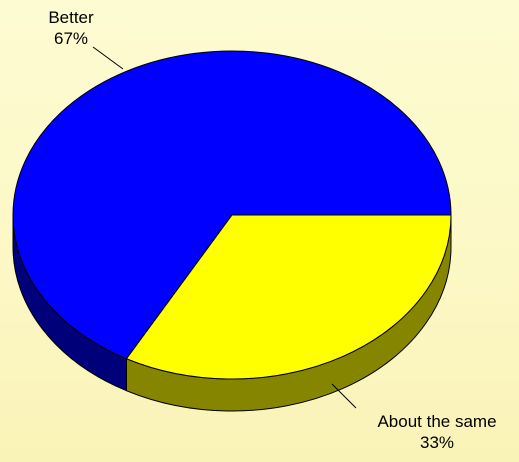  Describe the element at coordinates (437, 432) in the screenshot. I see `slice-label-about-the-same: About the same 33%` at that location.